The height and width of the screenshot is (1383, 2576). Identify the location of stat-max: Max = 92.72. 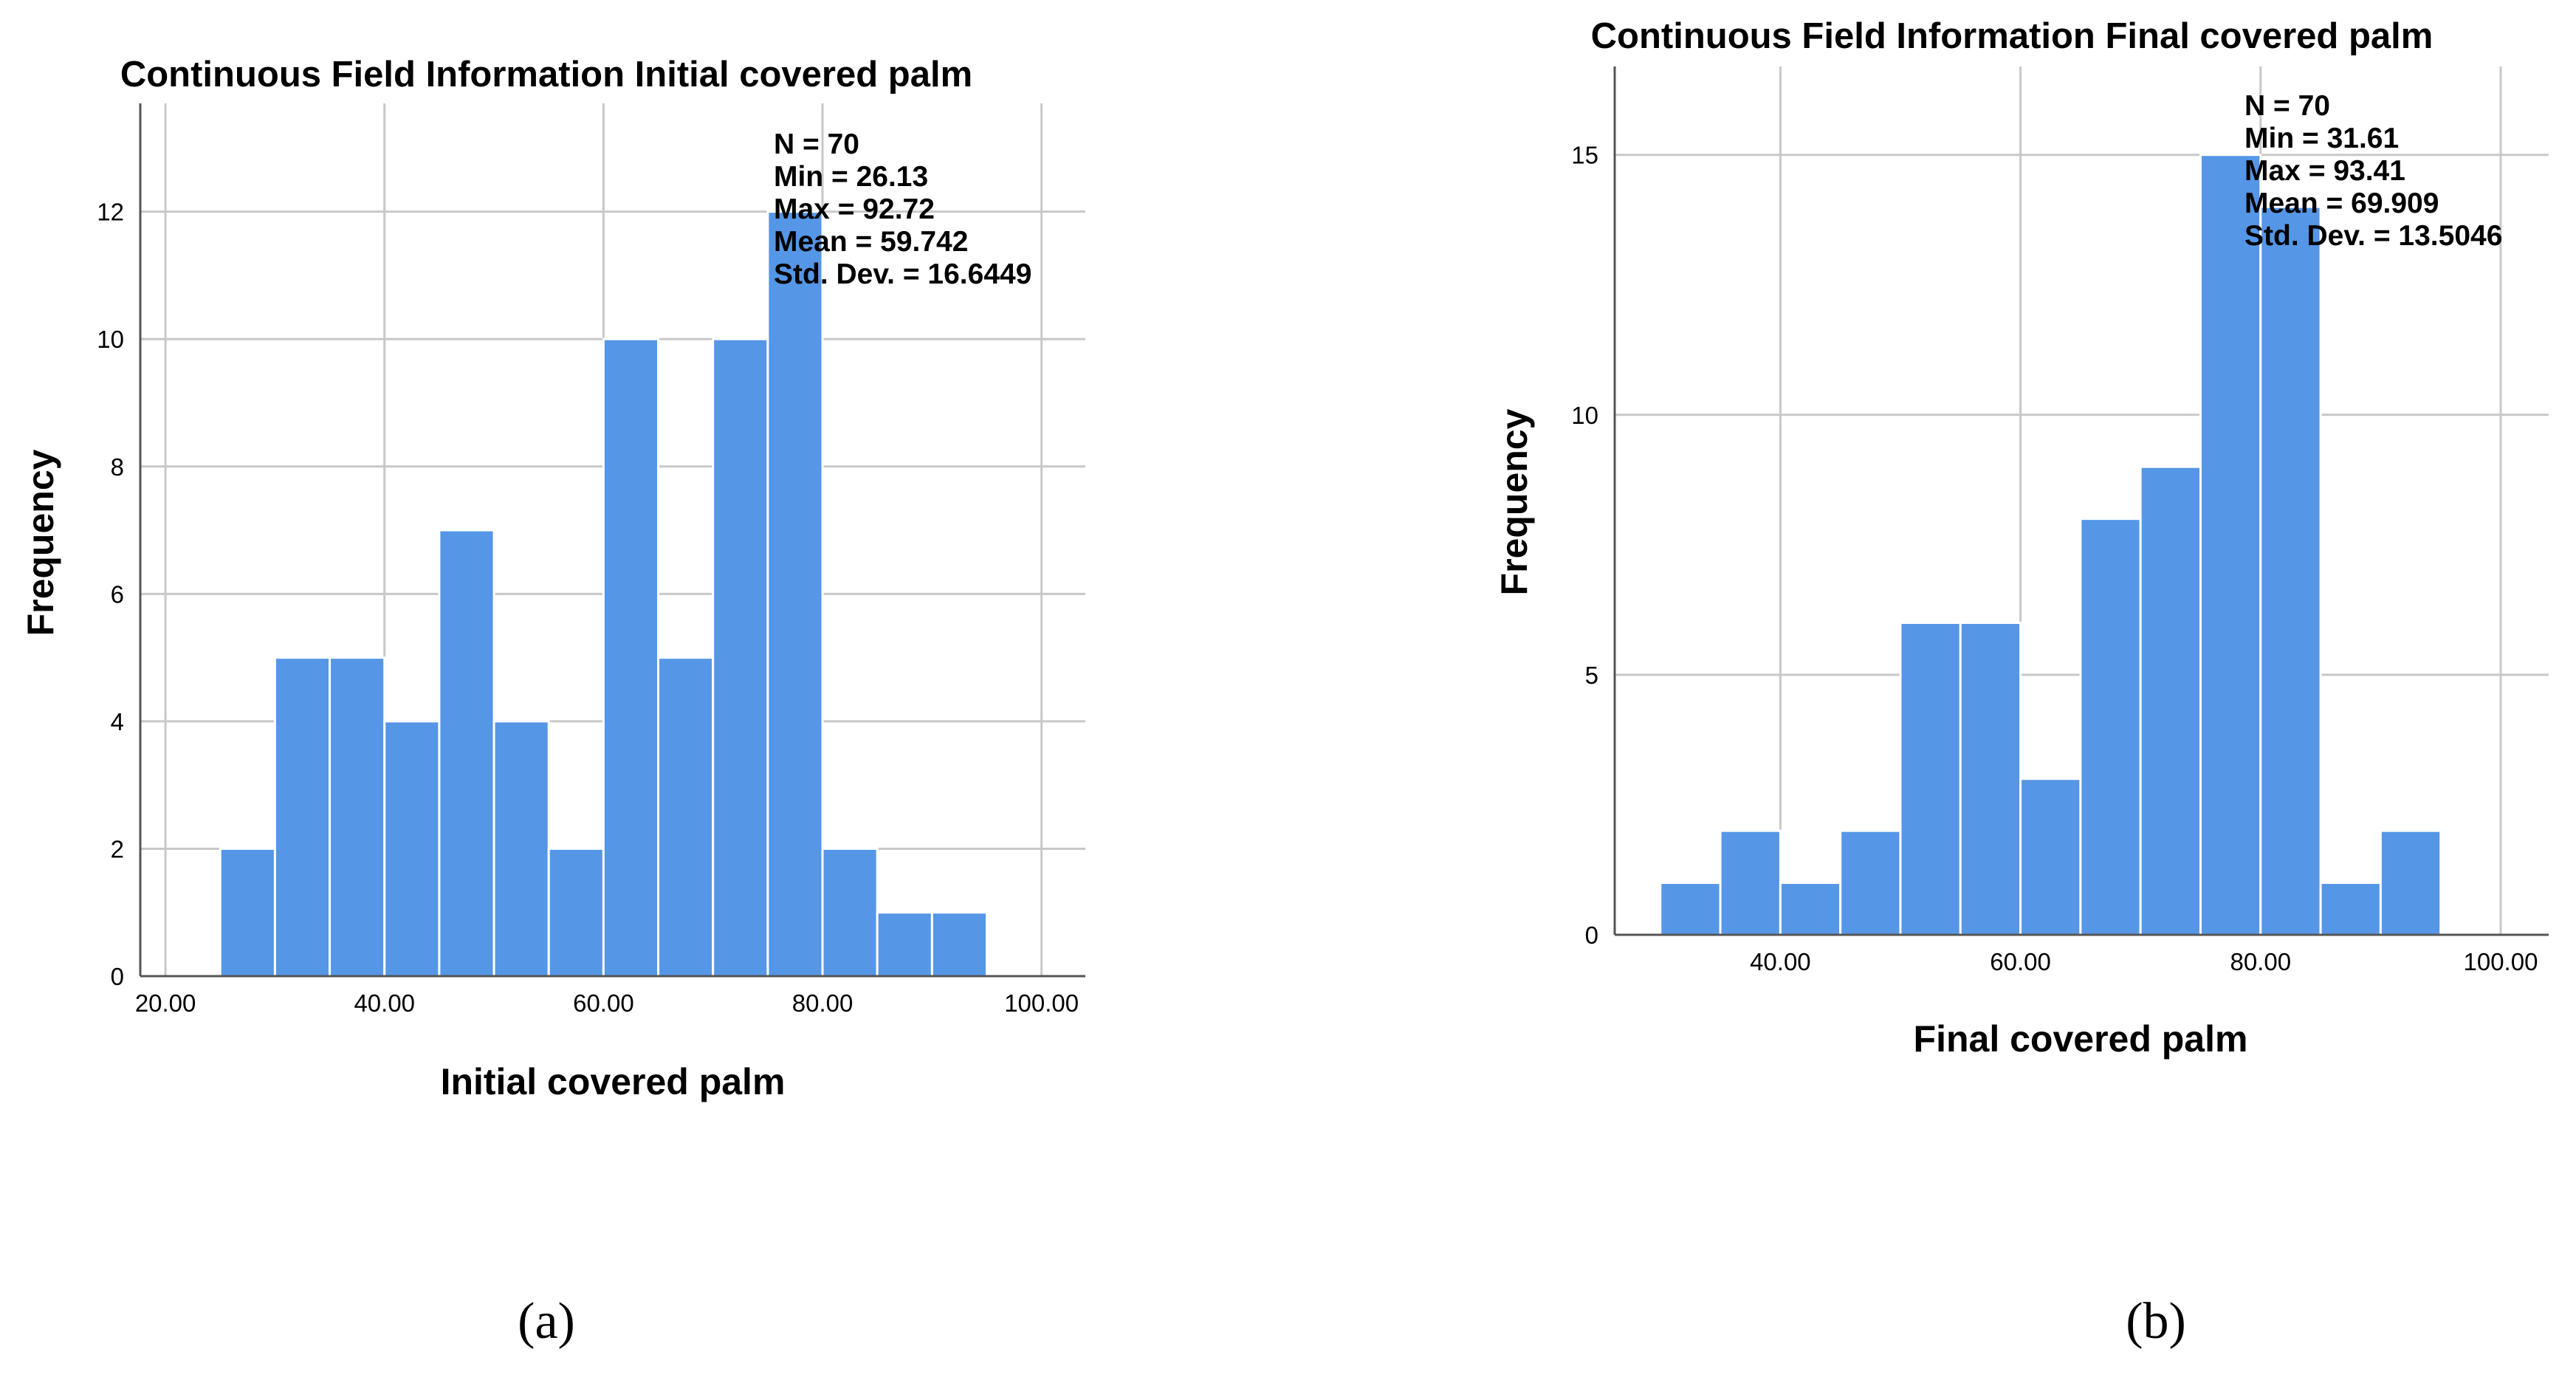
(855, 209).